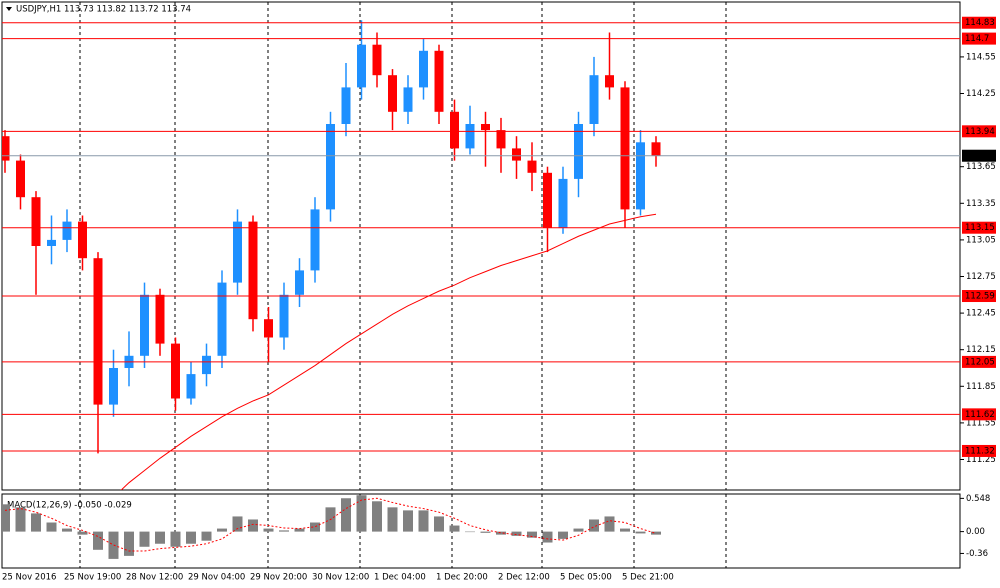 The width and height of the screenshot is (1000, 588). Describe the element at coordinates (340, 578) in the screenshot. I see `x-tick-label: 30 Nov 12:00` at that location.